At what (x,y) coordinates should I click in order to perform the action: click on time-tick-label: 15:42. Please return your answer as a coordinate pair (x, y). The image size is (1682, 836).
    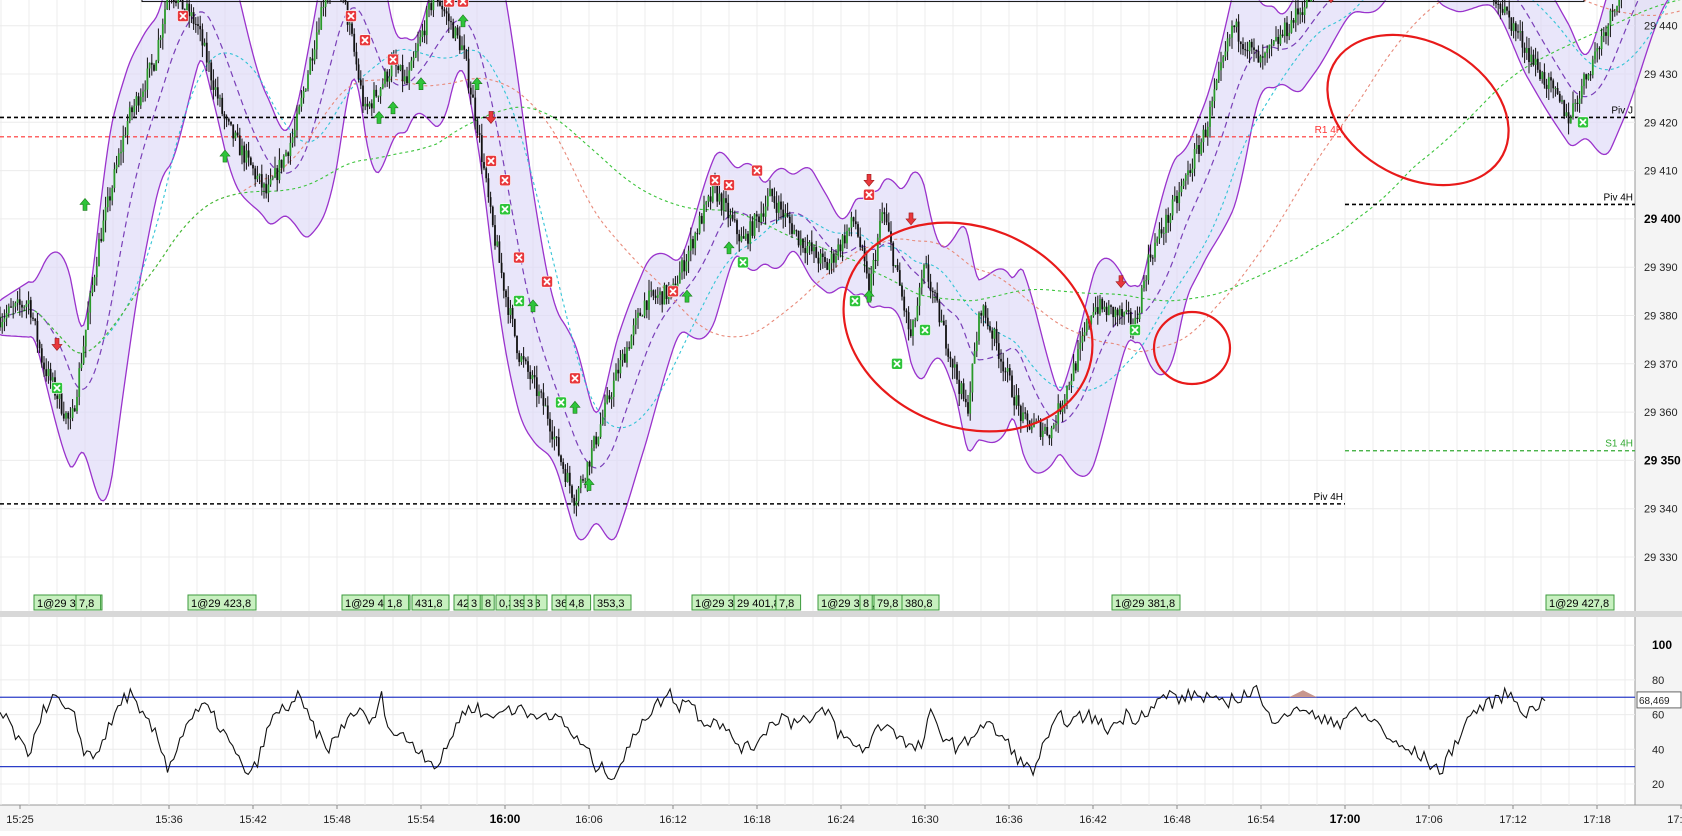
    Looking at the image, I should click on (253, 820).